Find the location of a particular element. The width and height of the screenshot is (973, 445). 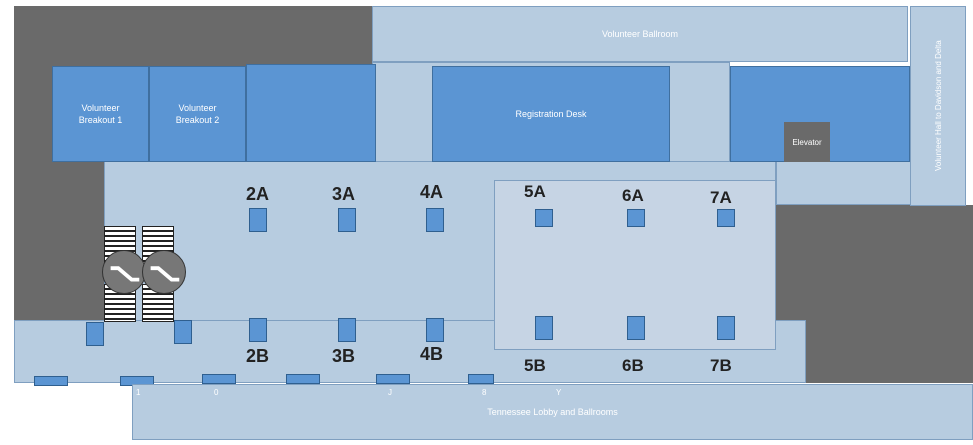

elevator: Elevator is located at coordinates (807, 142).